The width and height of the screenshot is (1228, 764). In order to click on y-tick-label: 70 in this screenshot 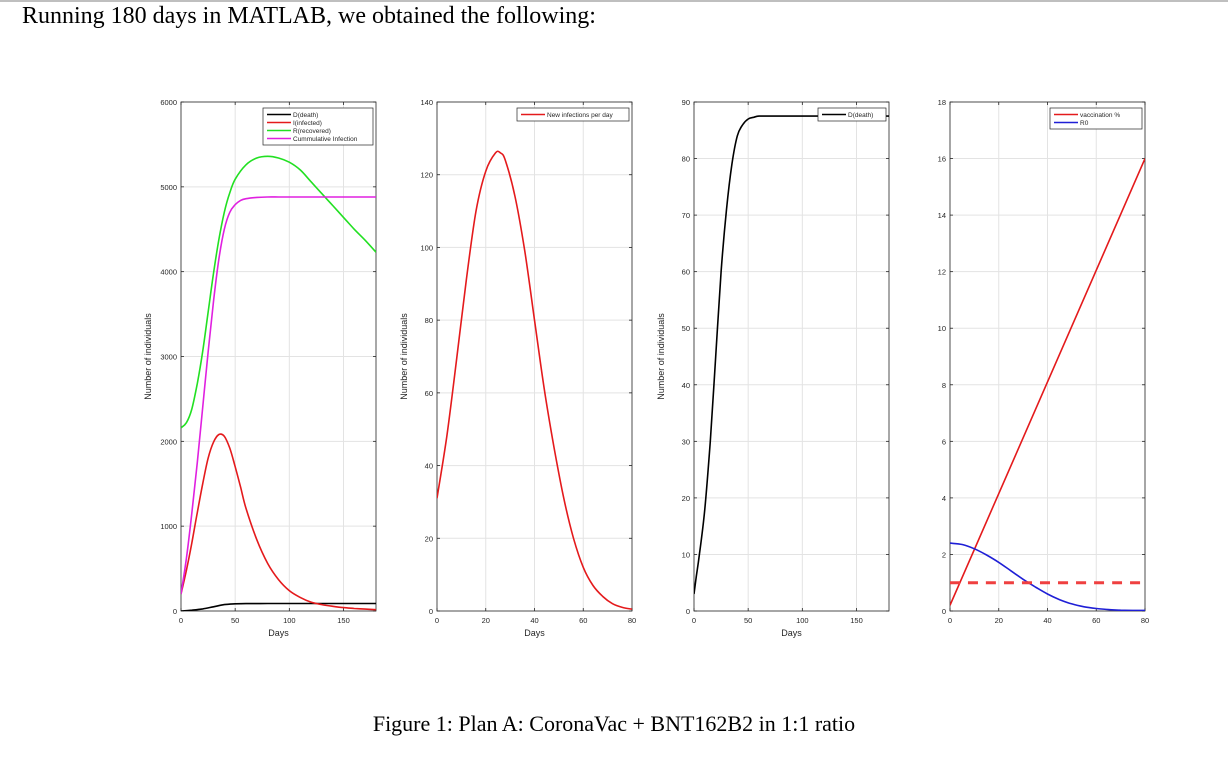, I will do `click(686, 215)`.